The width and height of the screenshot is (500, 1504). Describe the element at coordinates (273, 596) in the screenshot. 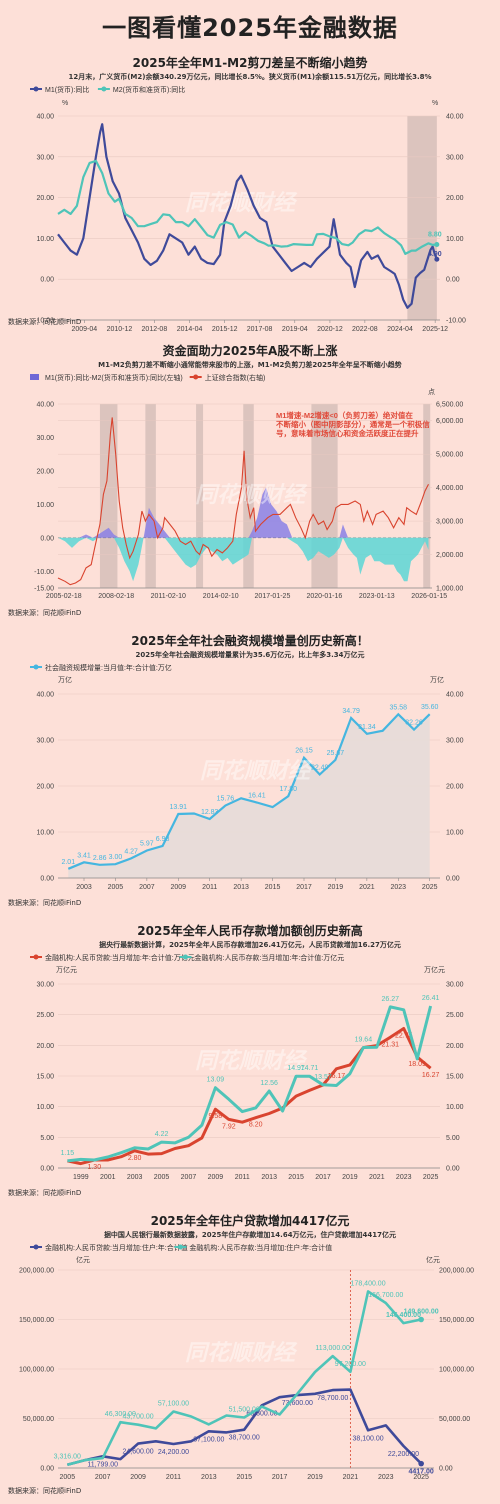

I see `x-tick-label: 2017-01-25` at that location.